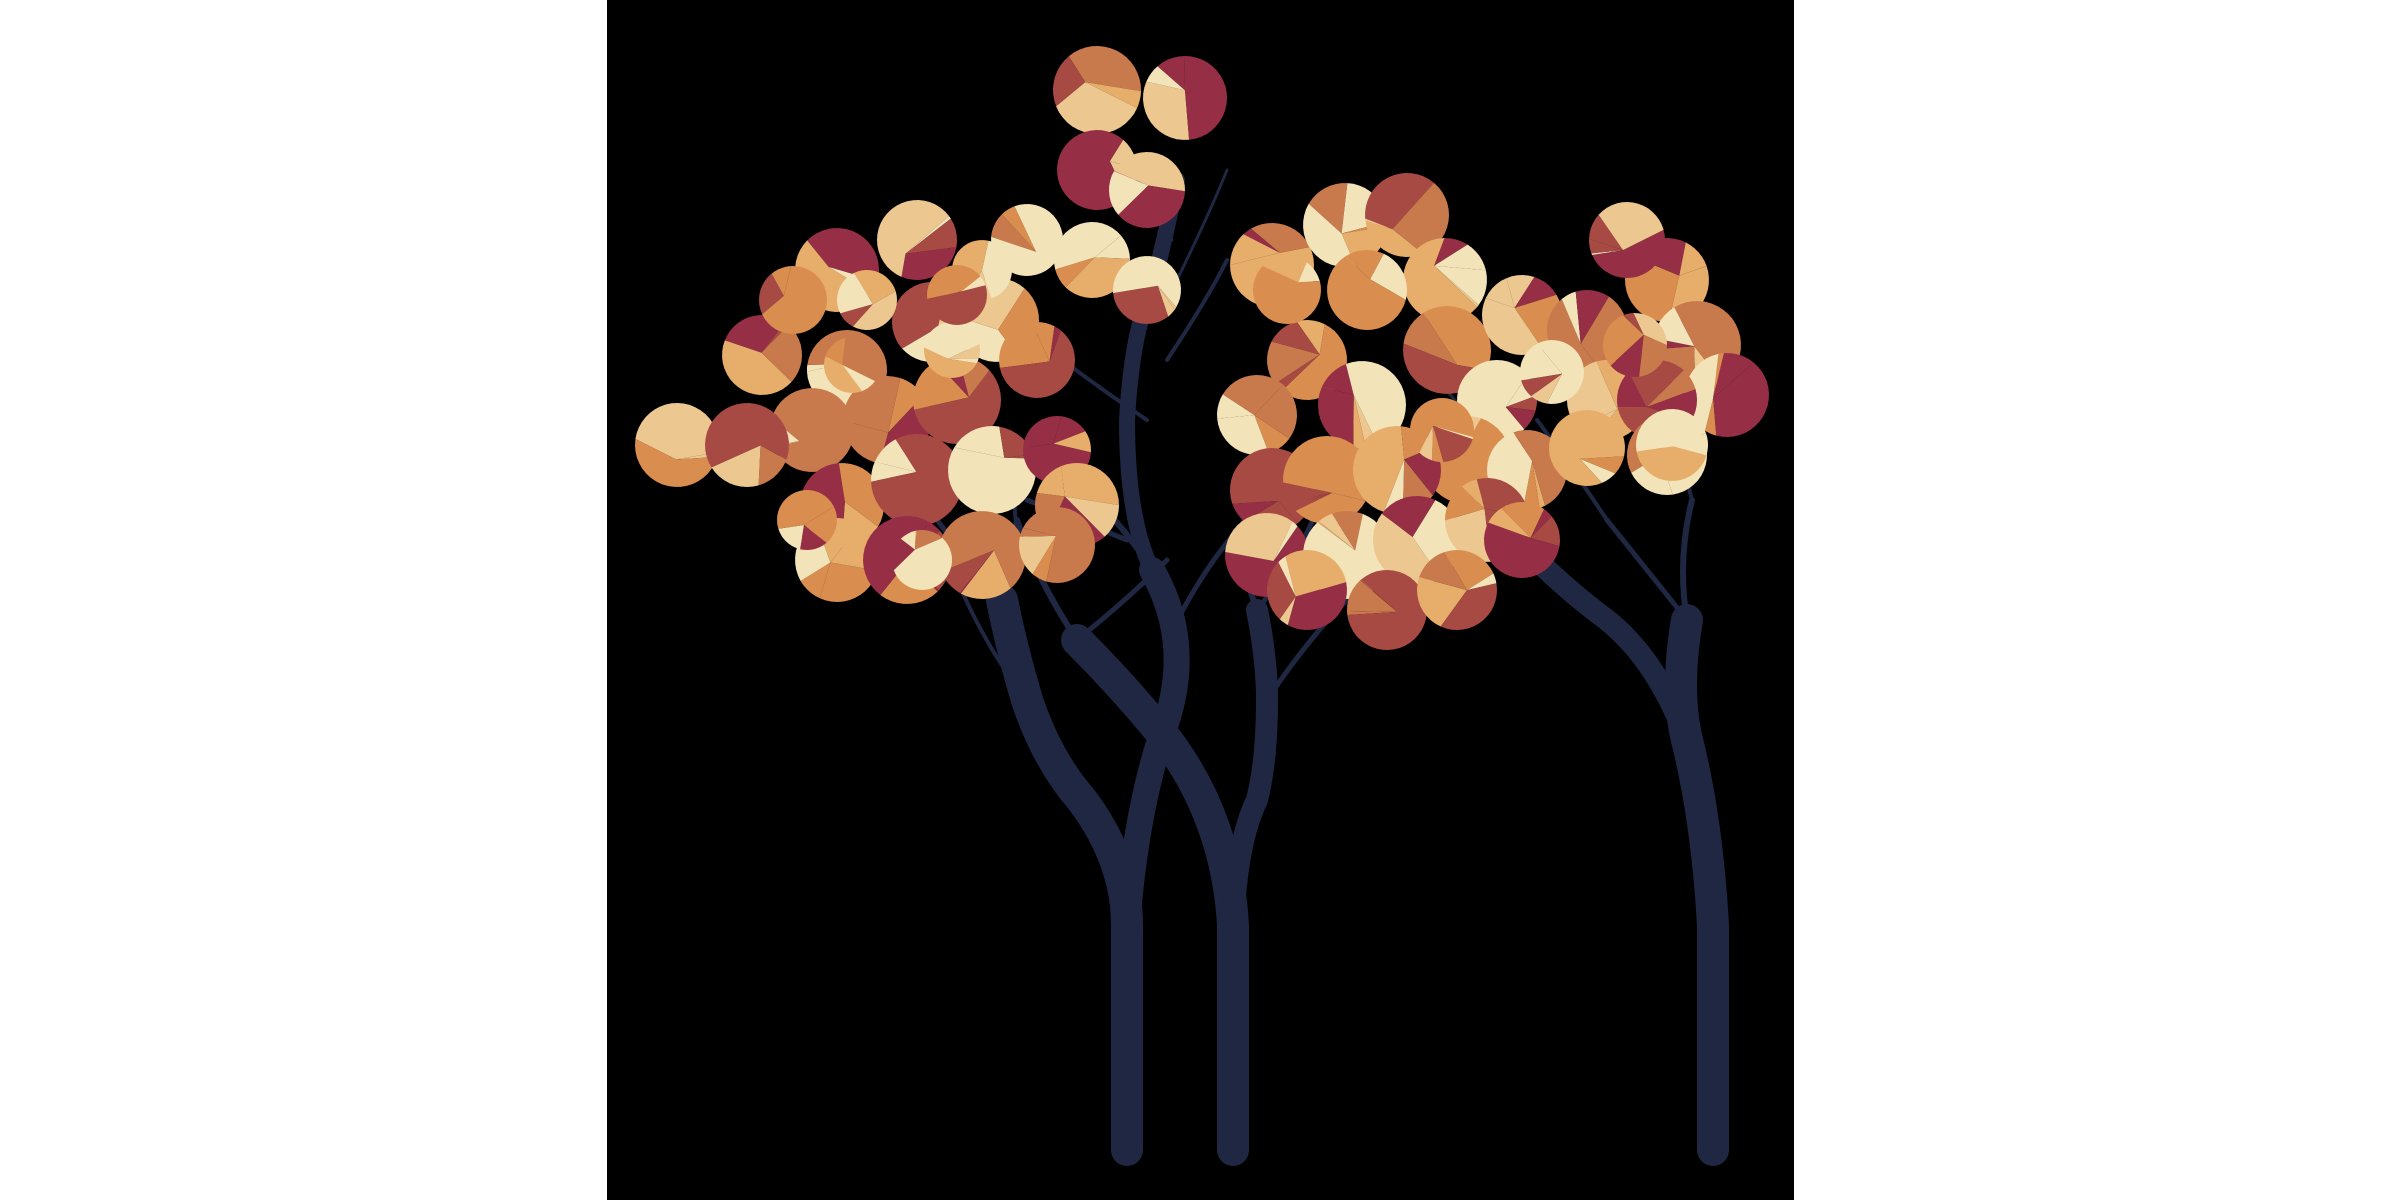 The width and height of the screenshot is (2400, 1200). Describe the element at coordinates (1152, 375) in the screenshot. I see `trunk-left-tree-c` at that location.